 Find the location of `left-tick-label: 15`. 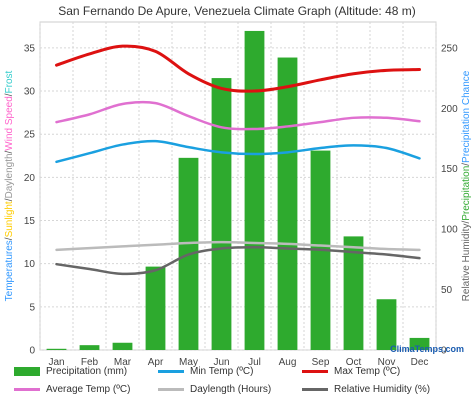

left-tick-label: 15 is located at coordinates (30, 221).